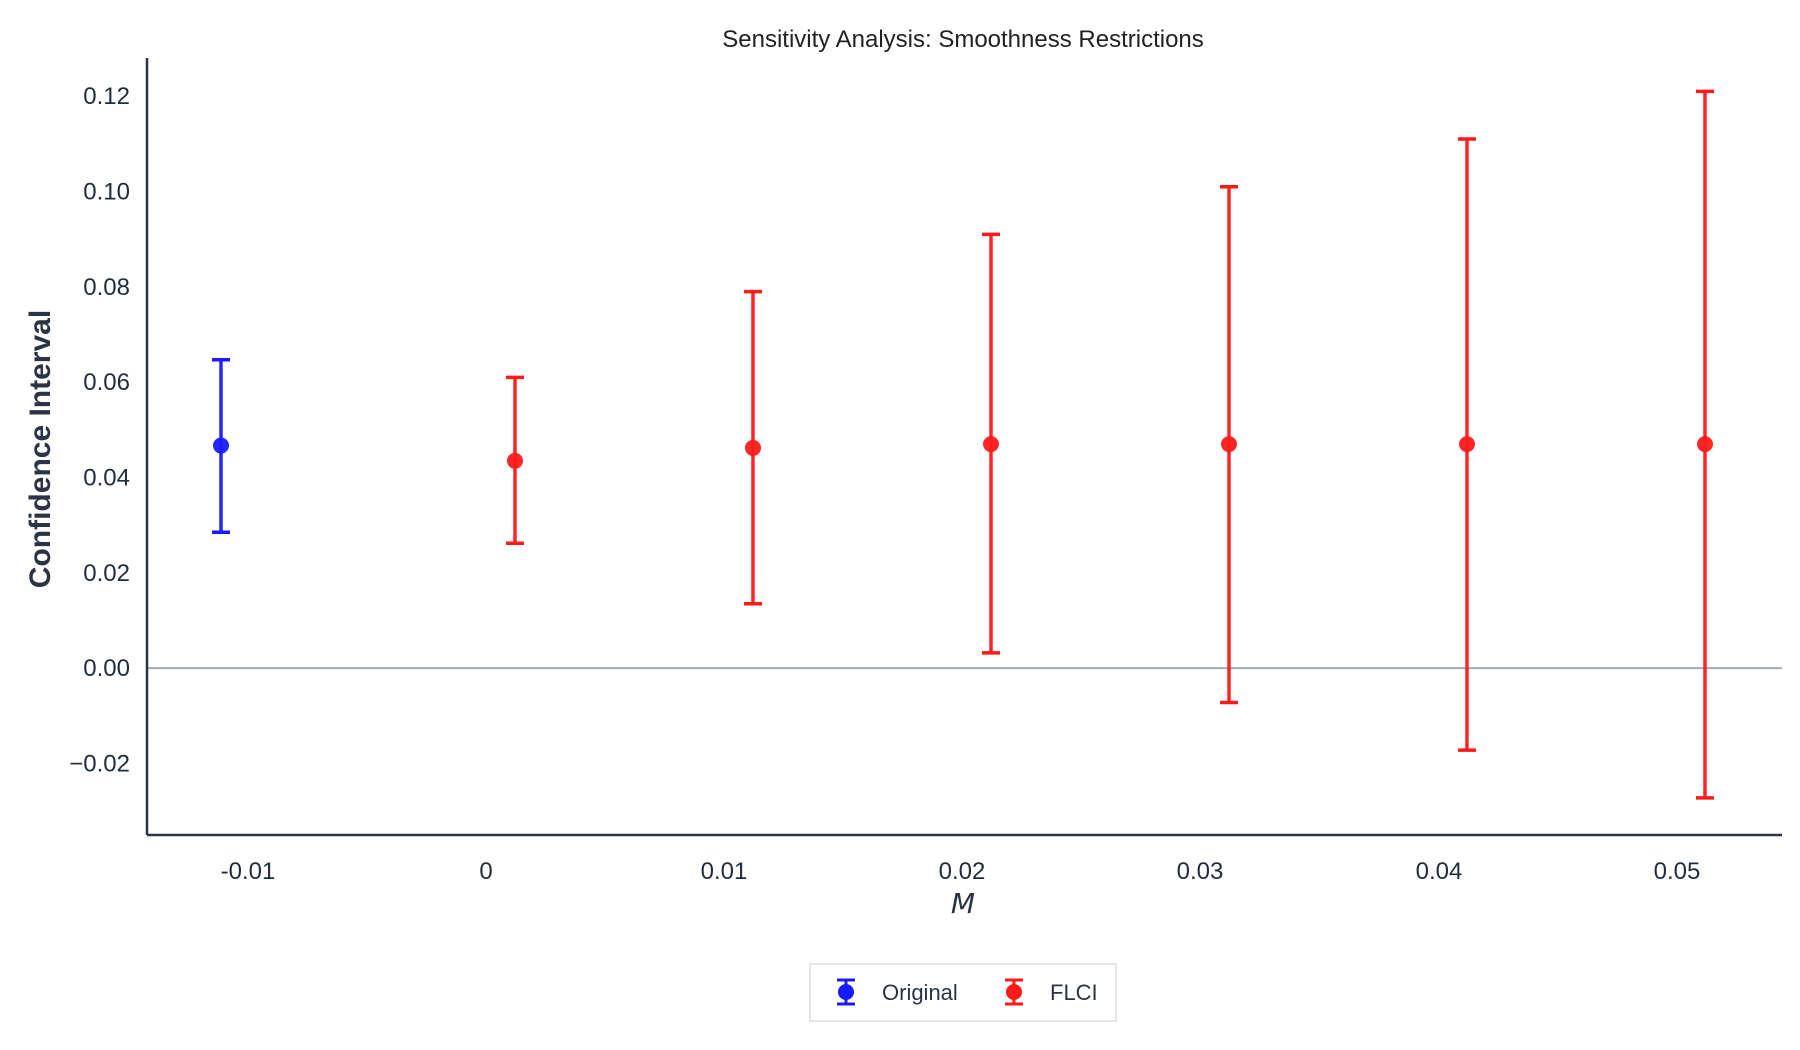 The width and height of the screenshot is (1800, 1050). I want to click on x-tick-label: 0.01, so click(724, 871).